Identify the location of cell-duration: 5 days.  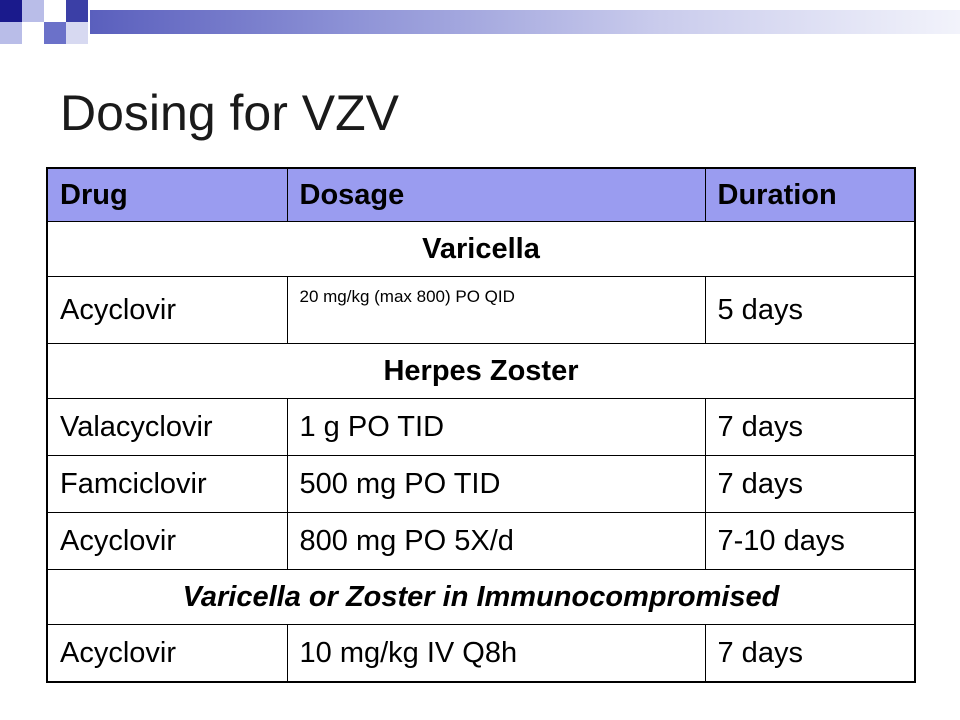
(810, 310).